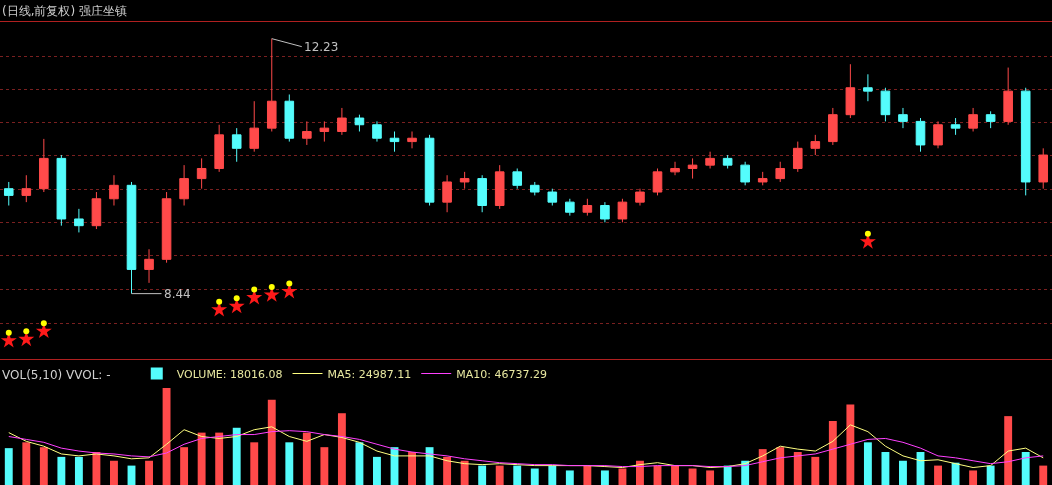 The height and width of the screenshot is (485, 1052). Describe the element at coordinates (56, 375) in the screenshot. I see `chart-title: VOL(5,10) VVOL: -` at that location.